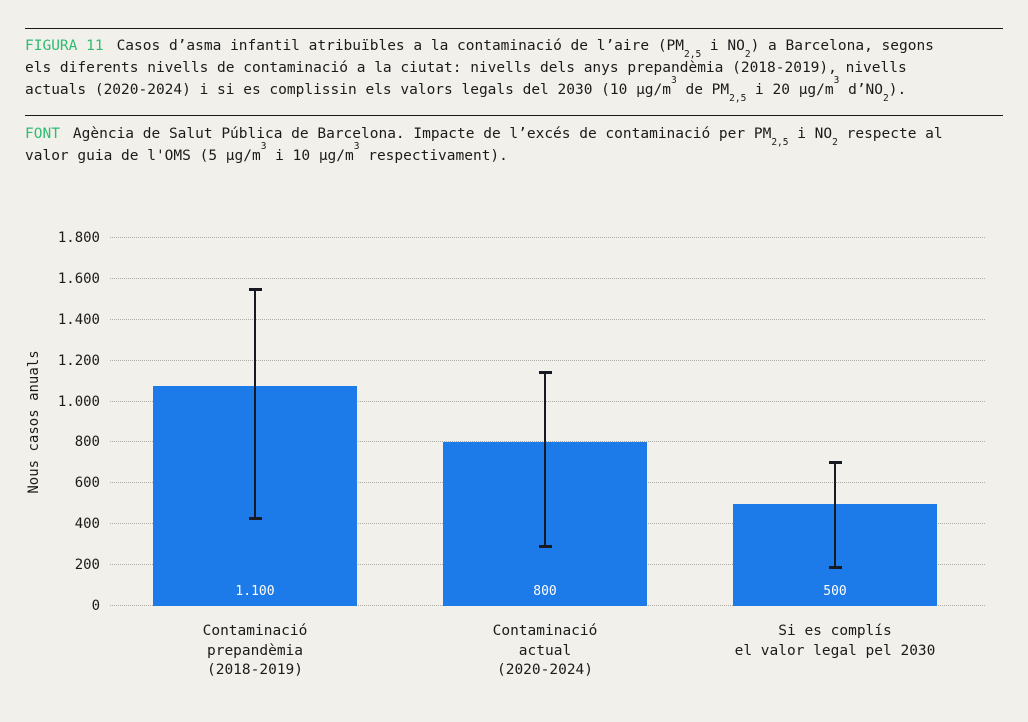 The image size is (1028, 722). What do you see at coordinates (87, 483) in the screenshot?
I see `y-tick-label: 600` at bounding box center [87, 483].